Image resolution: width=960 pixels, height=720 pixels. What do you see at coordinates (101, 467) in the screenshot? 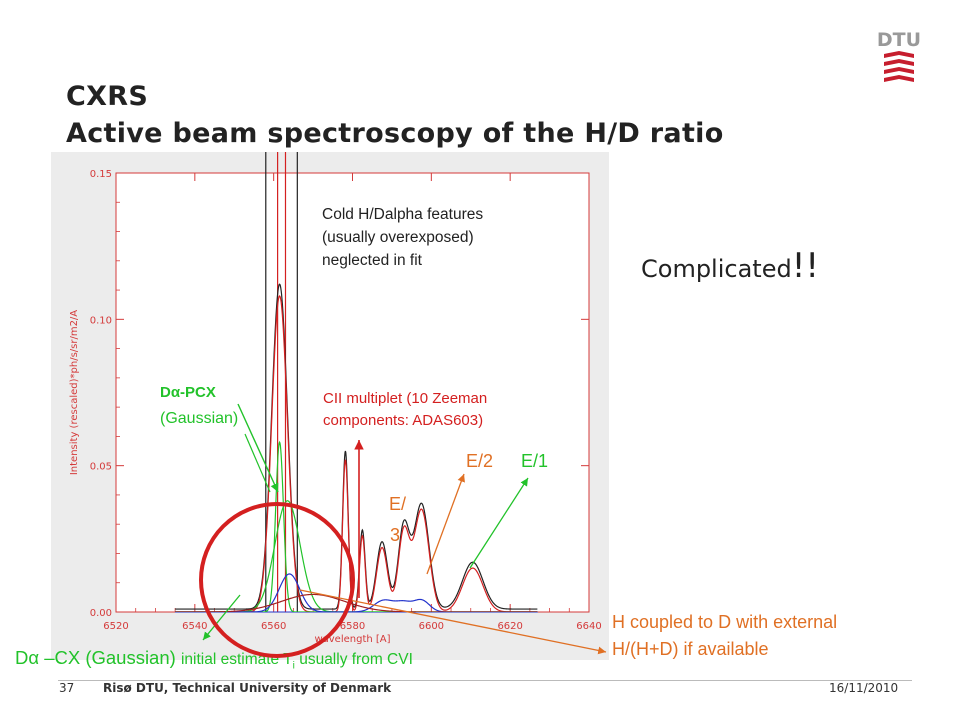
I see `y-tick-label: 0.05` at bounding box center [101, 467].